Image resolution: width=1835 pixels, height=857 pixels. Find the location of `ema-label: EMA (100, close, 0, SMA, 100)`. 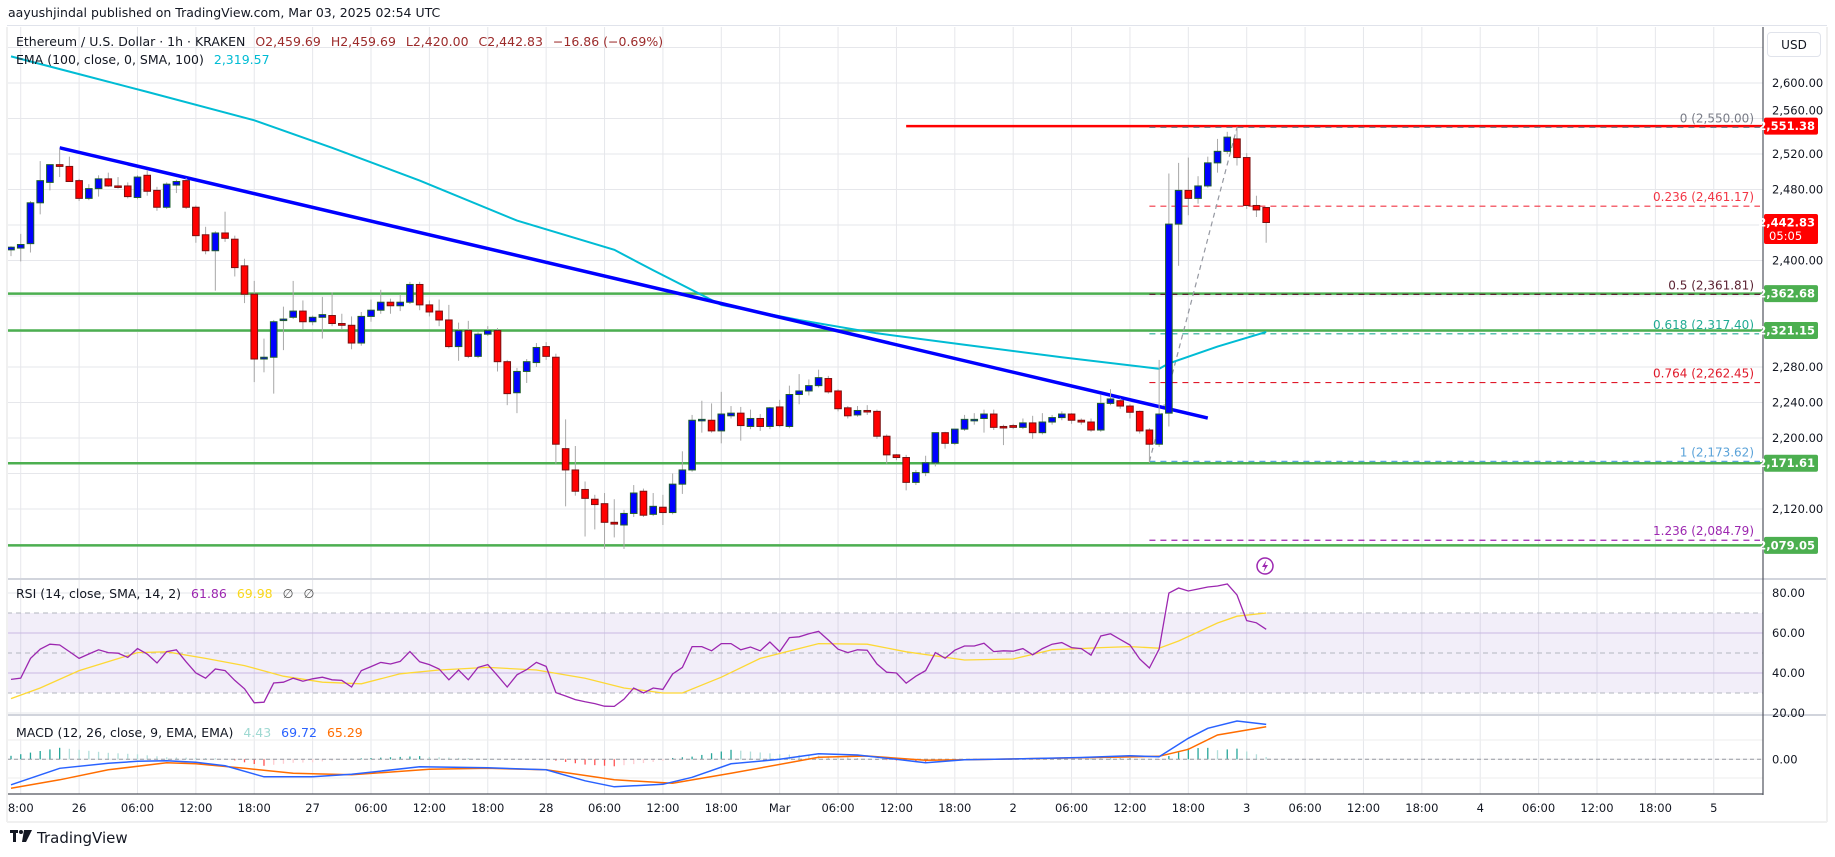

ema-label: EMA (100, close, 0, SMA, 100) is located at coordinates (110, 59).